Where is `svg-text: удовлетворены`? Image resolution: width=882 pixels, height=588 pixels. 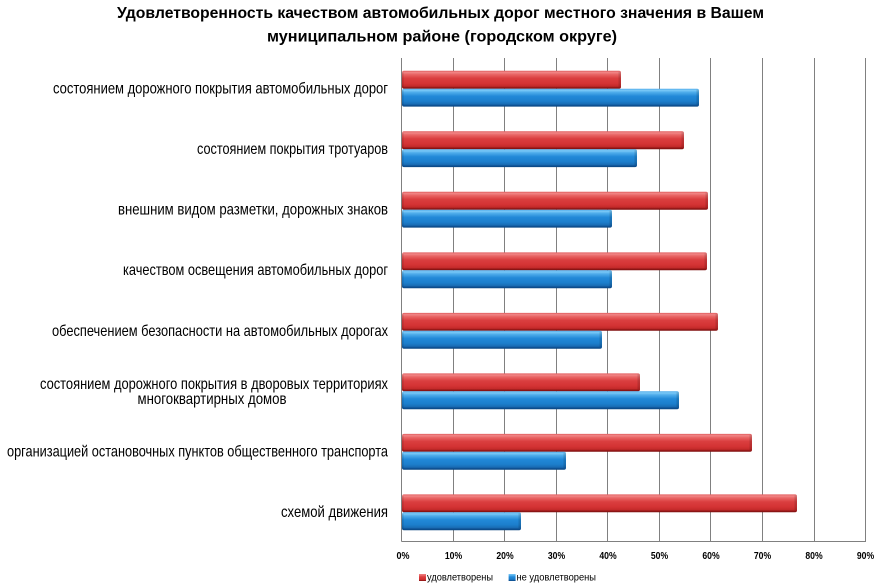 svg-text: удовлетворены is located at coordinates (460, 578).